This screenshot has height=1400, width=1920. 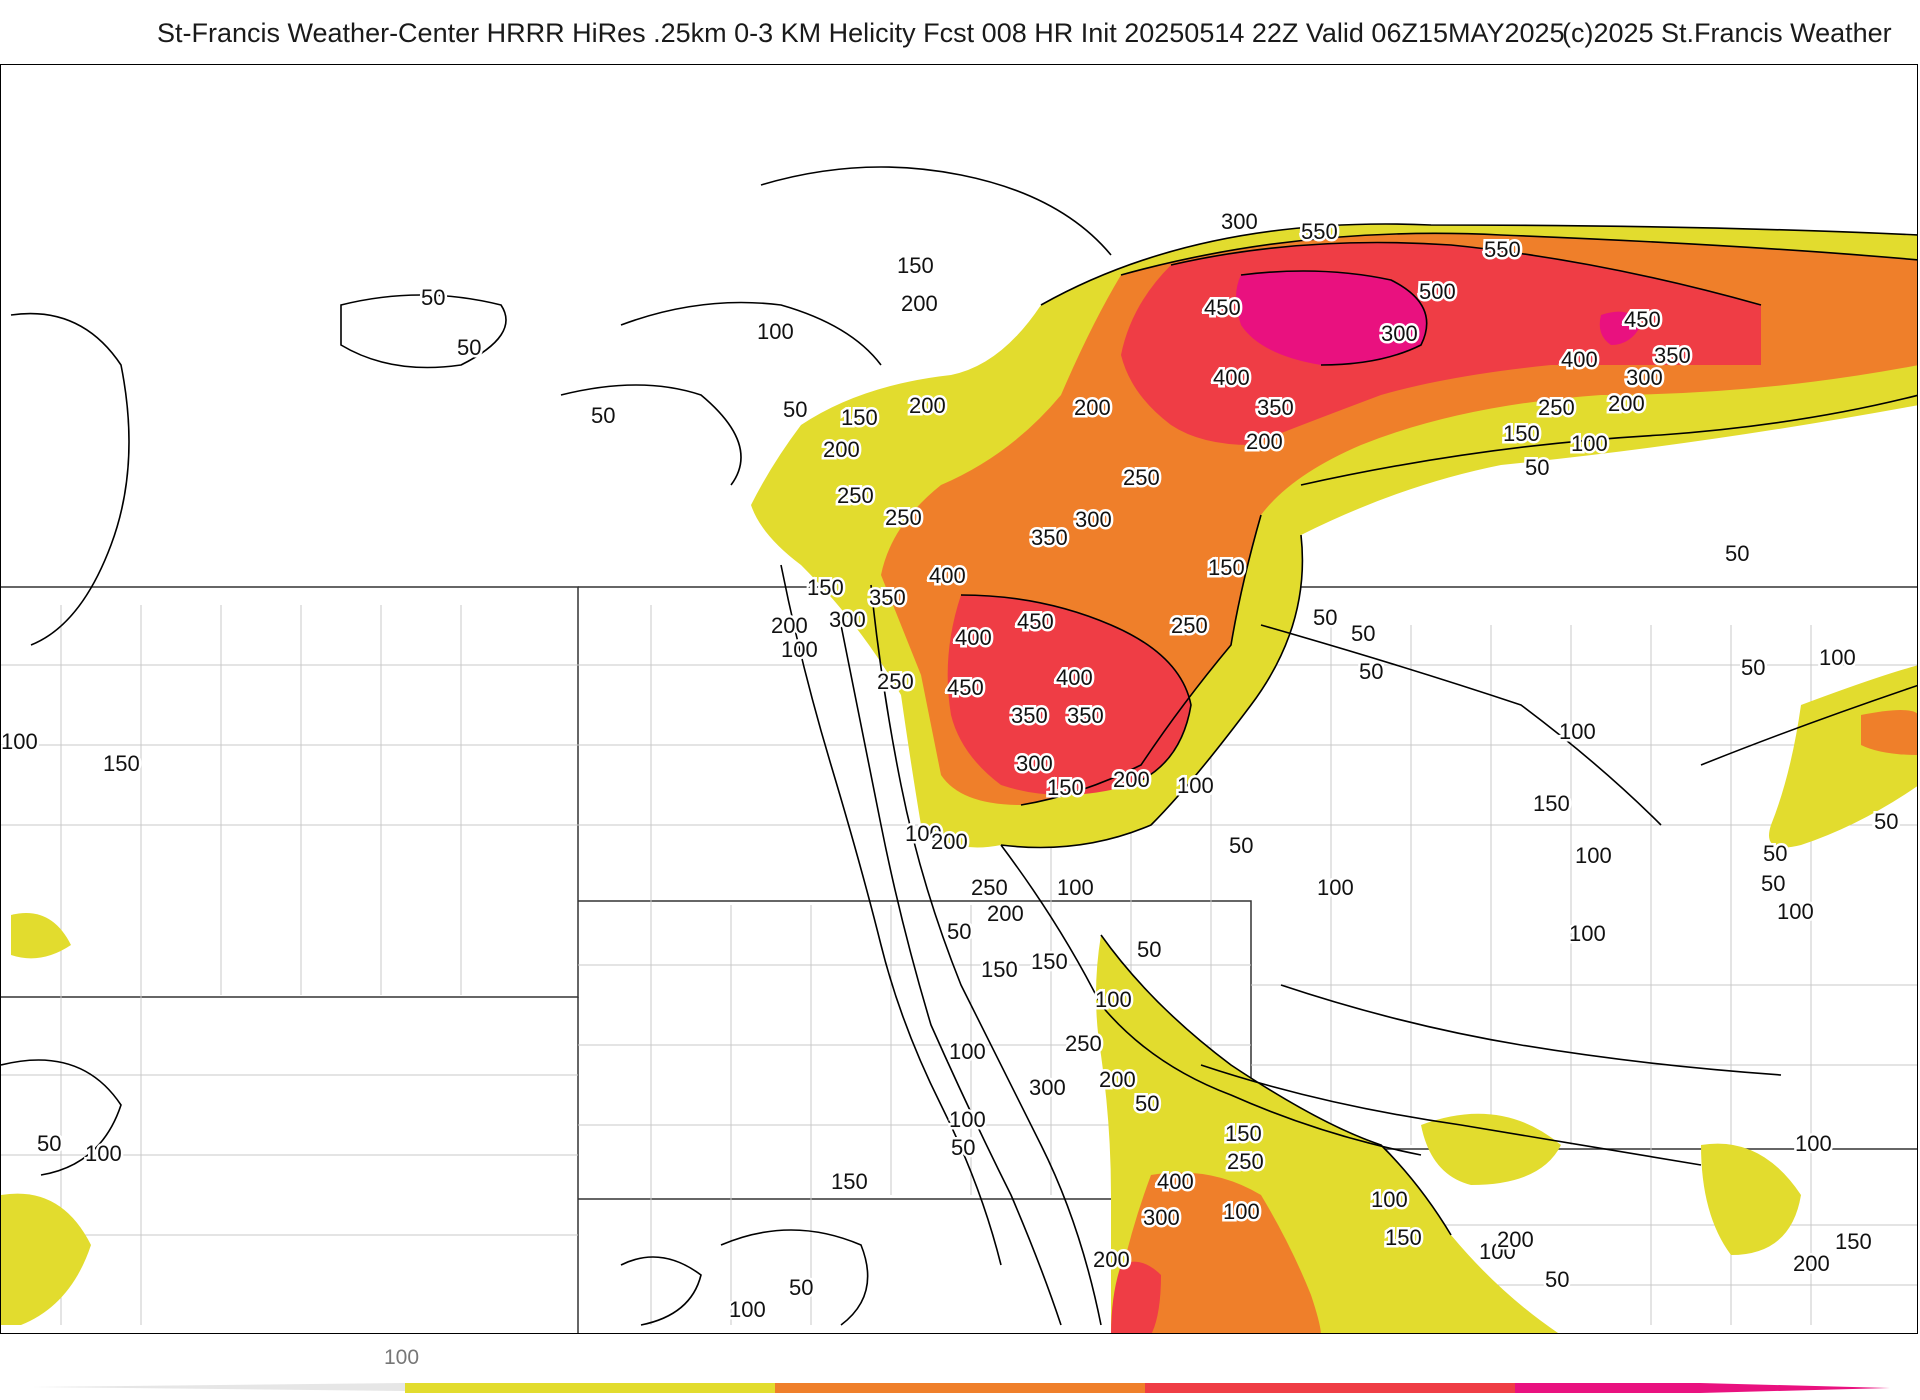 I want to click on color-legend: 100, so click(x=960, y=1370).